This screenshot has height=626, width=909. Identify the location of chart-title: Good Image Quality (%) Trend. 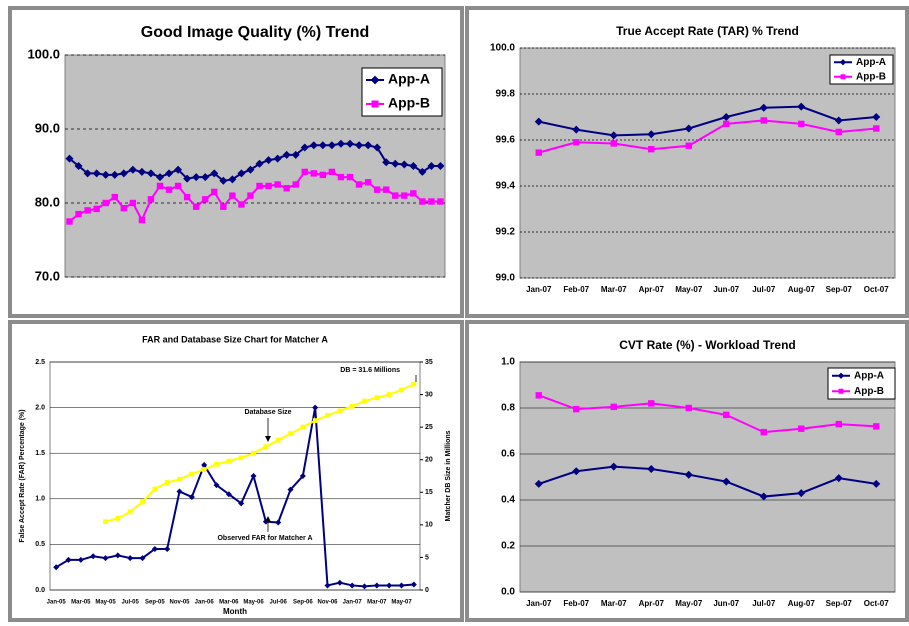
(255, 32).